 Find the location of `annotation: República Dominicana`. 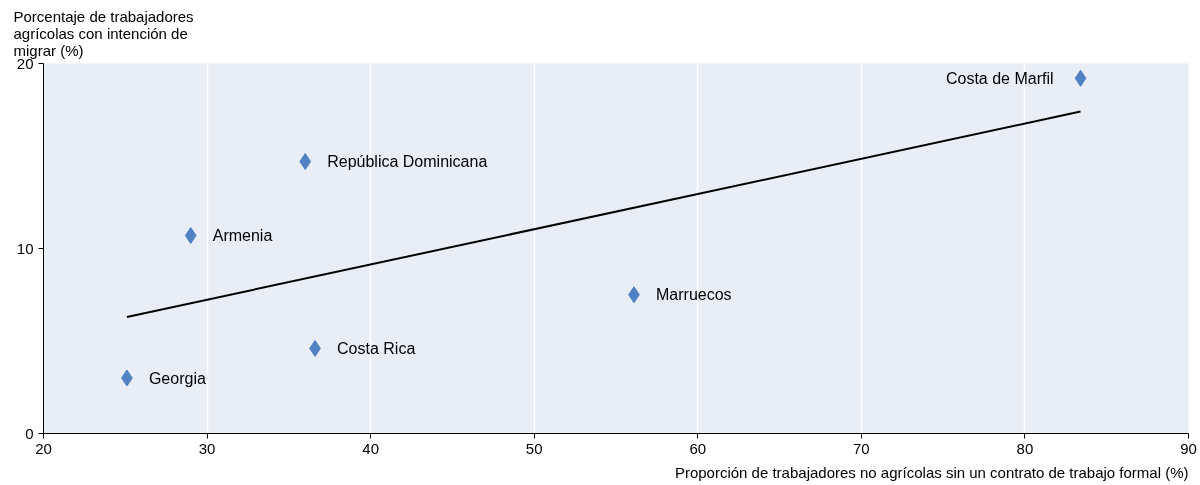

annotation: República Dominicana is located at coordinates (407, 162).